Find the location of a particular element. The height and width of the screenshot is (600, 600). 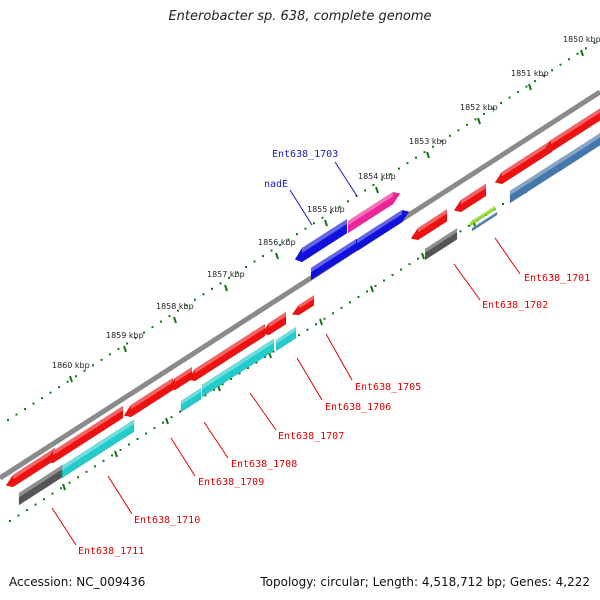

feature-label: Ent638_1711 is located at coordinates (111, 551).